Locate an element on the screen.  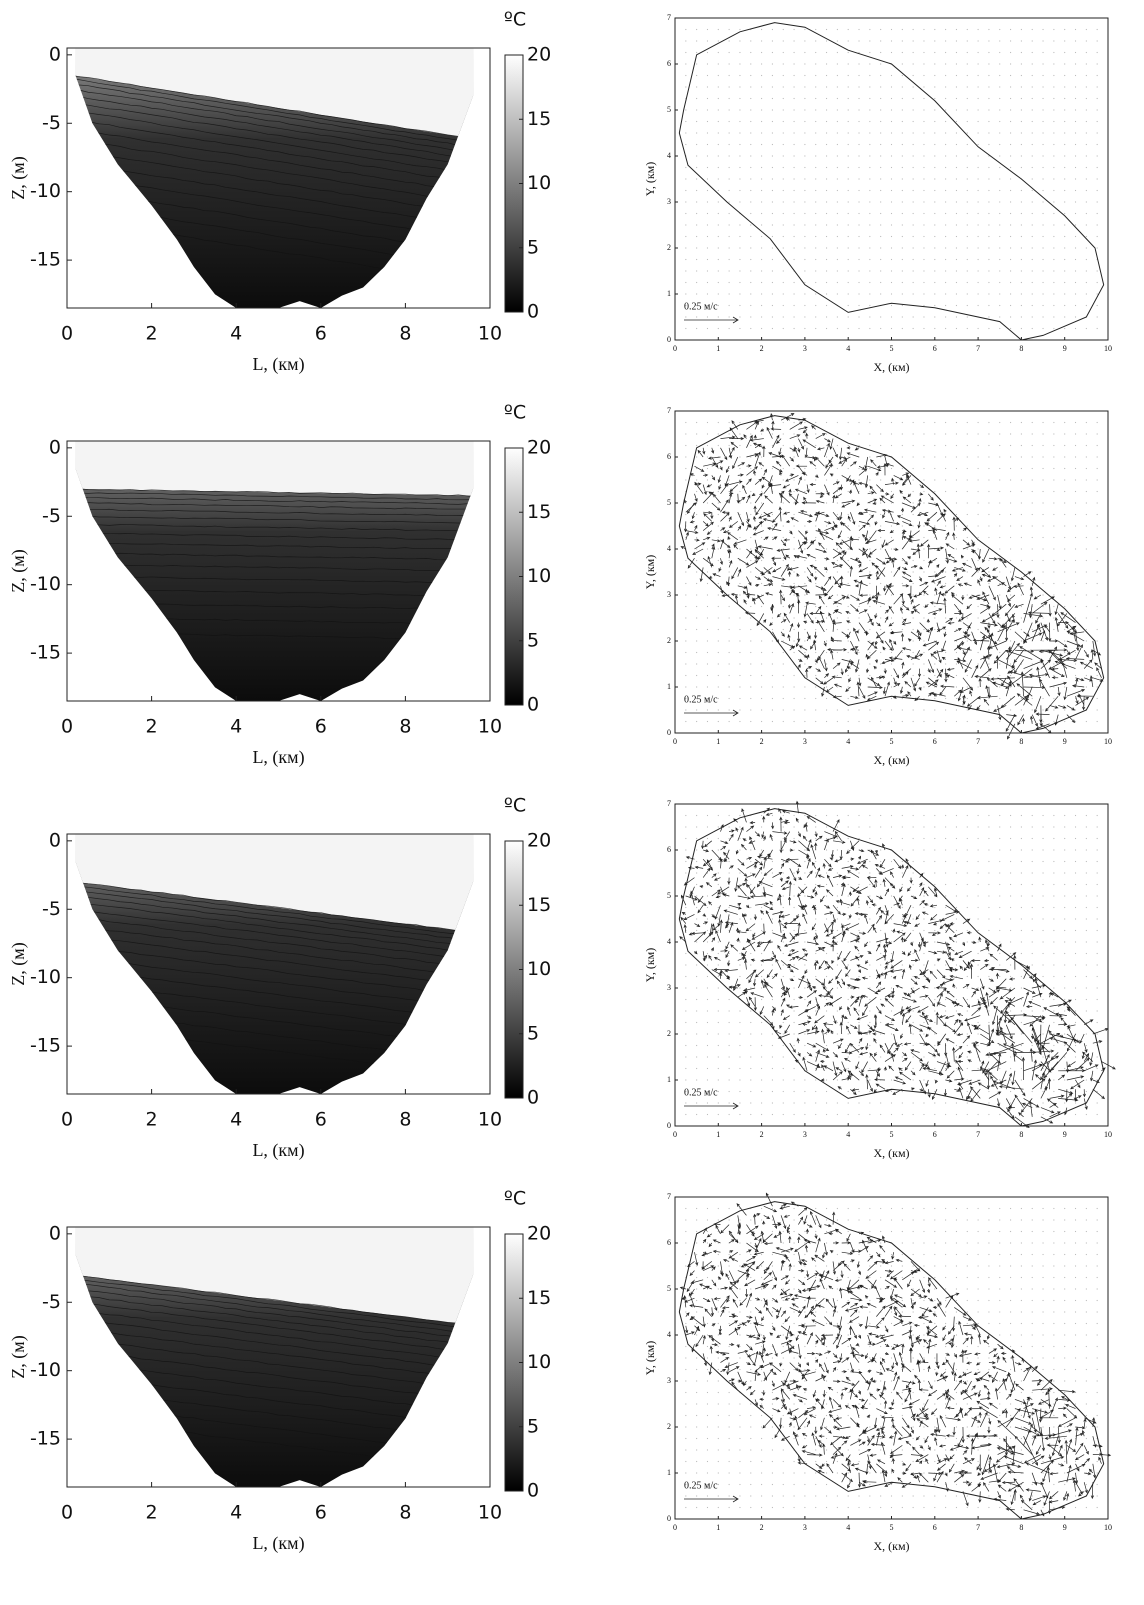
x-tick-label: 4 is located at coordinates (236, 727).